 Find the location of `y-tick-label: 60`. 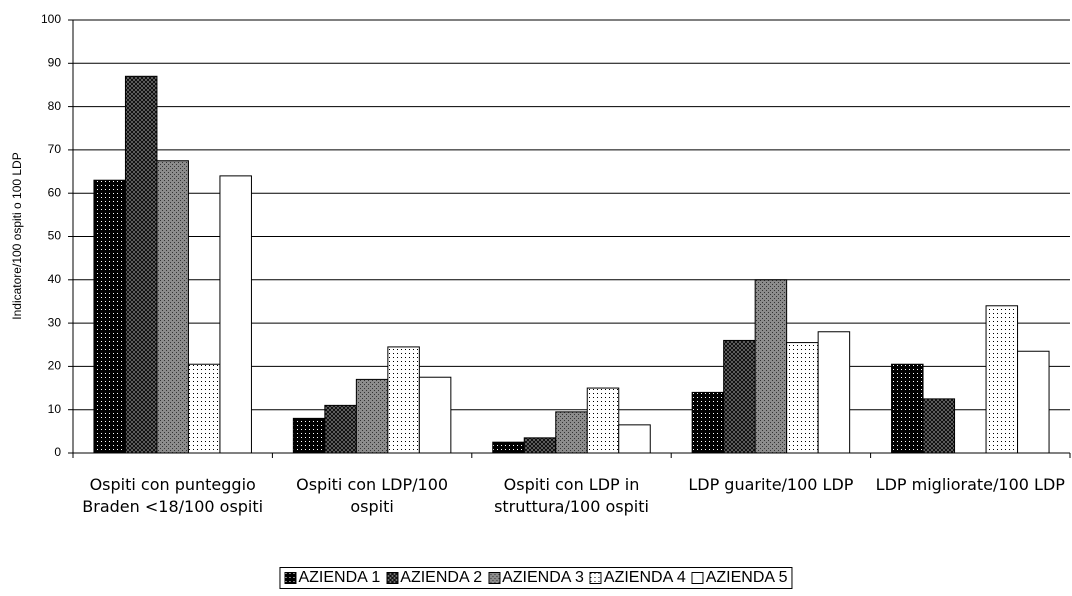

y-tick-label: 60 is located at coordinates (55, 192).